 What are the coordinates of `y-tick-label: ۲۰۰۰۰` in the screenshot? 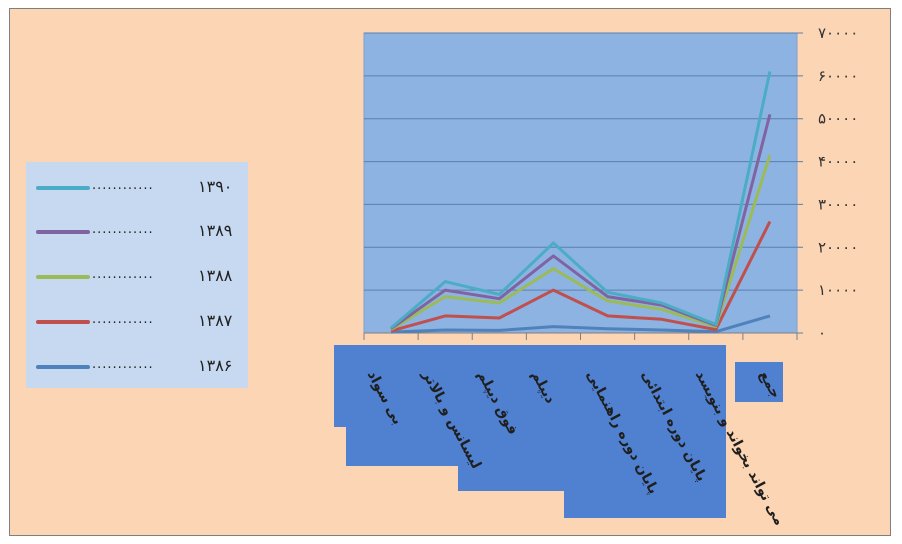 It's located at (838, 247).